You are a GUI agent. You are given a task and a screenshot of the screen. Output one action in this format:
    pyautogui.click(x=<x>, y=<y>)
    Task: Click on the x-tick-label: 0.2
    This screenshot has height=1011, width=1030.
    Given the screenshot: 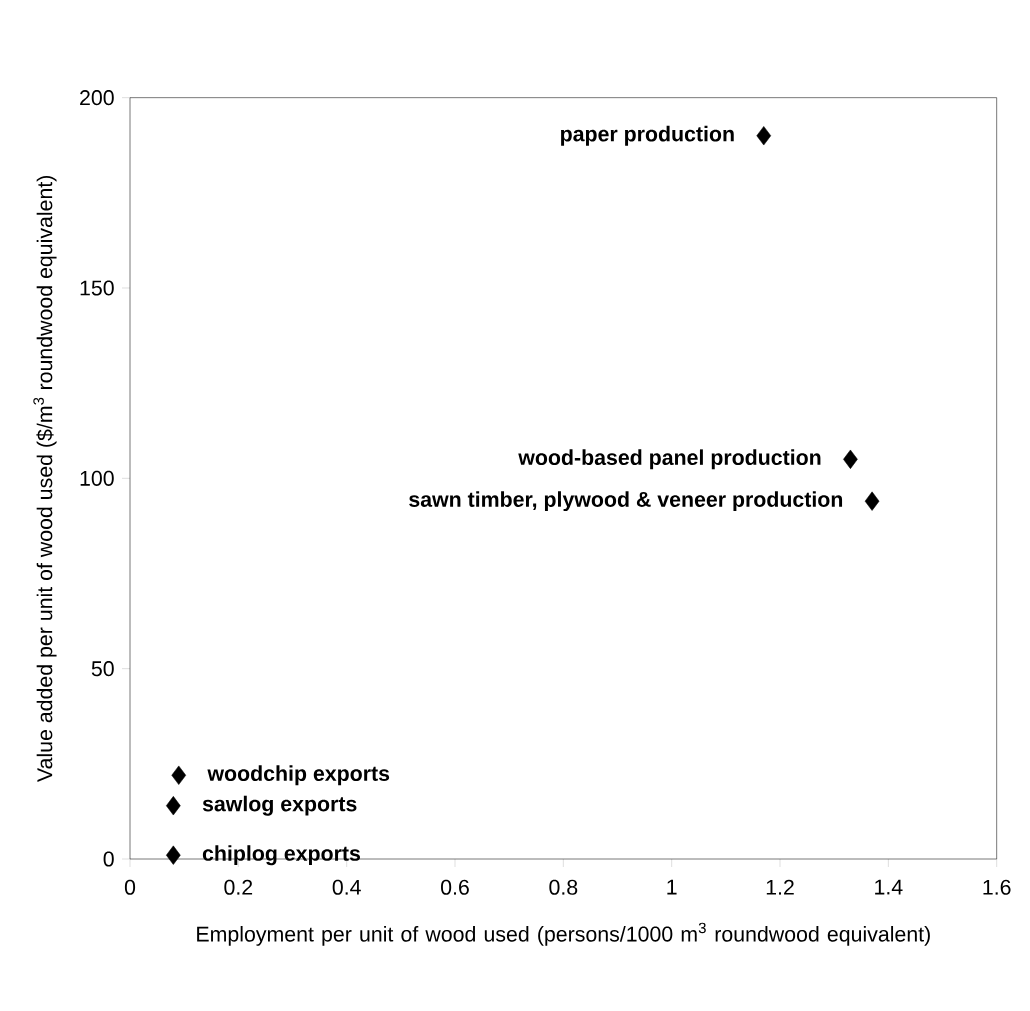 What is the action you would take?
    pyautogui.click(x=238, y=887)
    